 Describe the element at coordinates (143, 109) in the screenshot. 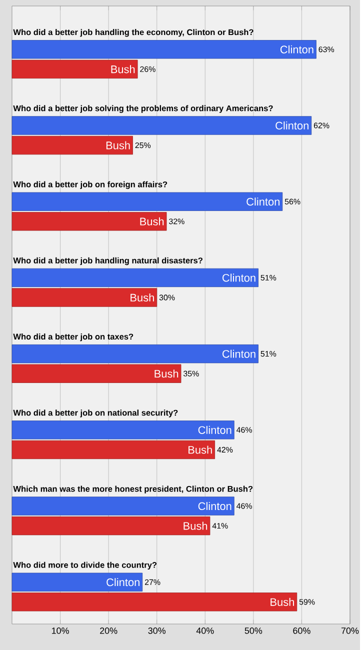

I see `y-tick-label: Who did a better job solving the problems of ordinary Americans?` at that location.